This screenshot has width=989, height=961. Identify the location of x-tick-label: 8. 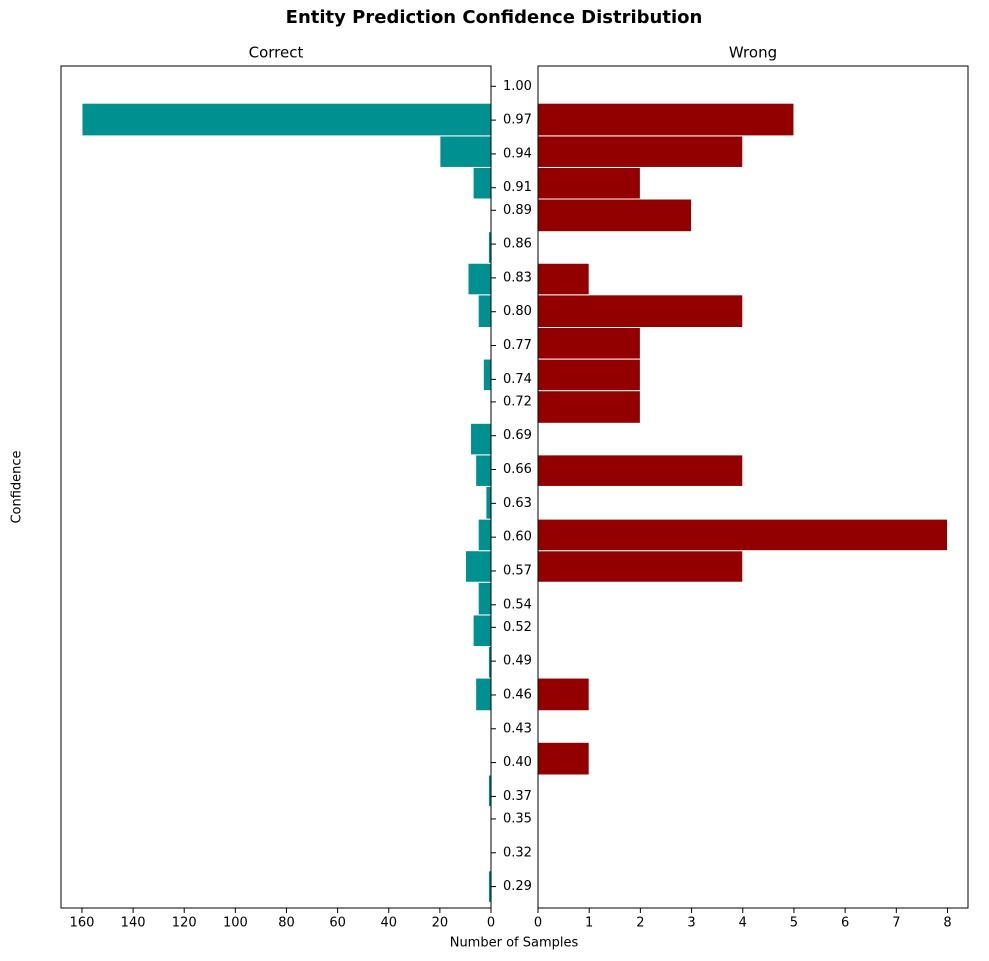
(947, 923).